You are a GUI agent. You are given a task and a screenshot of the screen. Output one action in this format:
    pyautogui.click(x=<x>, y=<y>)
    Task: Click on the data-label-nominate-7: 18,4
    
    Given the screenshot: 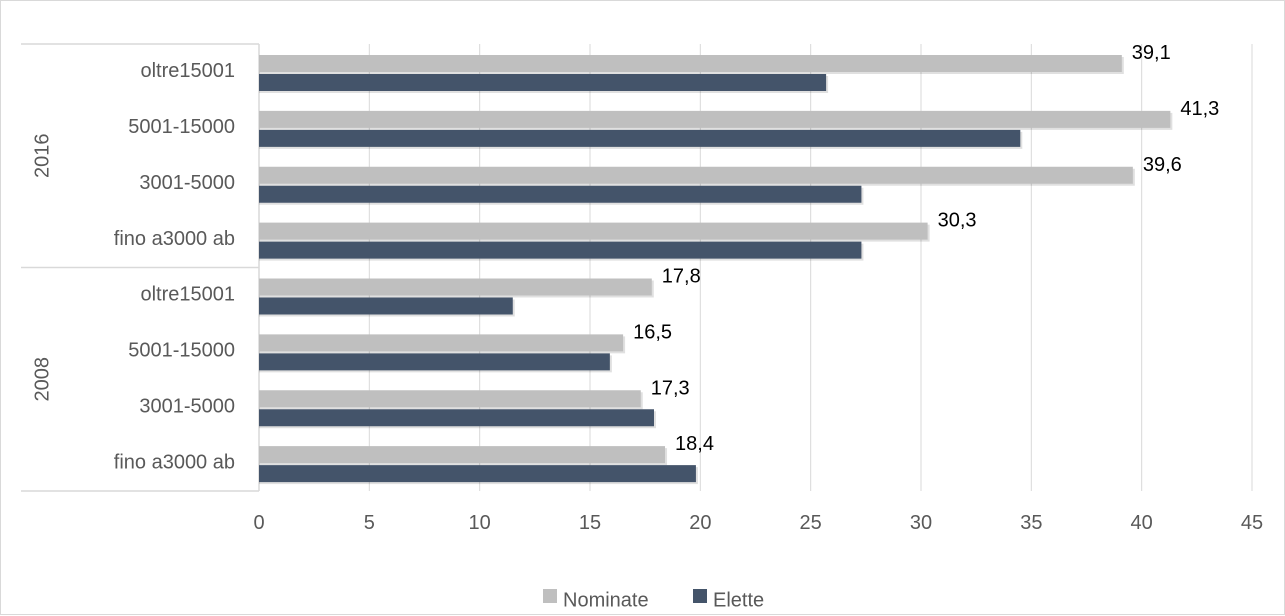 What is the action you would take?
    pyautogui.click(x=694, y=444)
    